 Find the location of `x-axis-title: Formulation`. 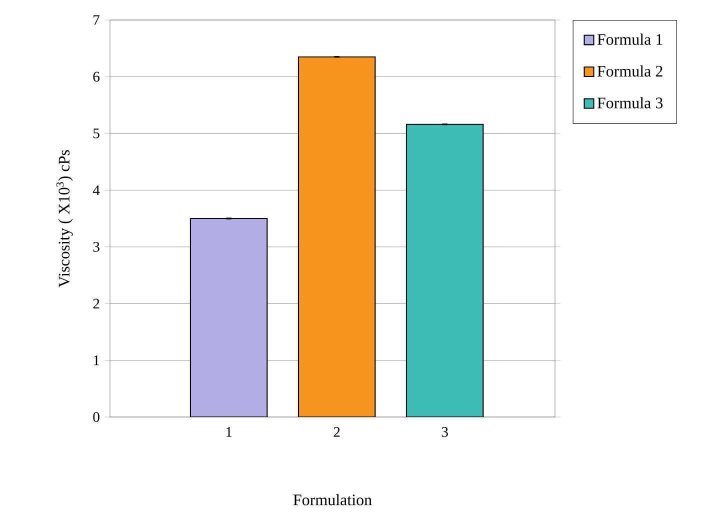

x-axis-title: Formulation is located at coordinates (332, 500).